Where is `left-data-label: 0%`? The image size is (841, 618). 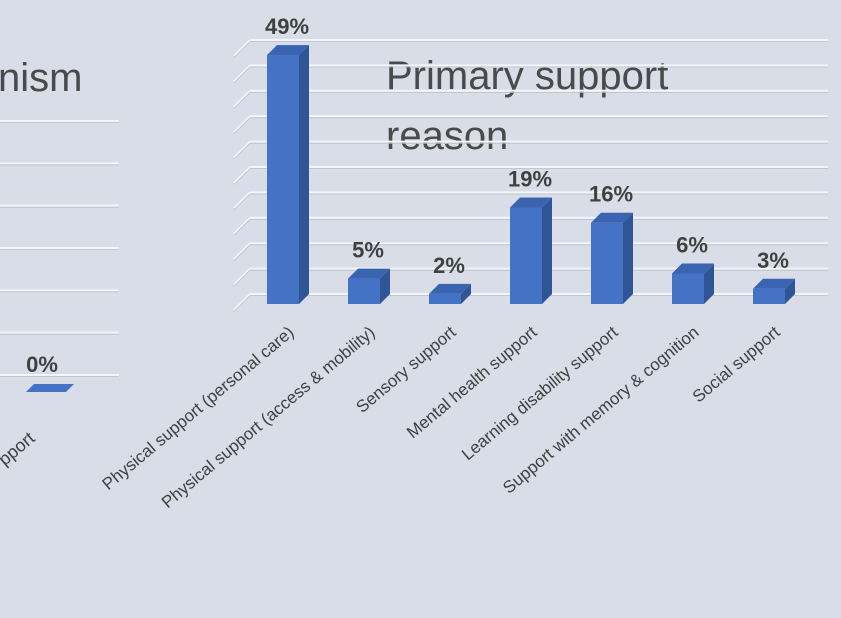 left-data-label: 0% is located at coordinates (42, 364).